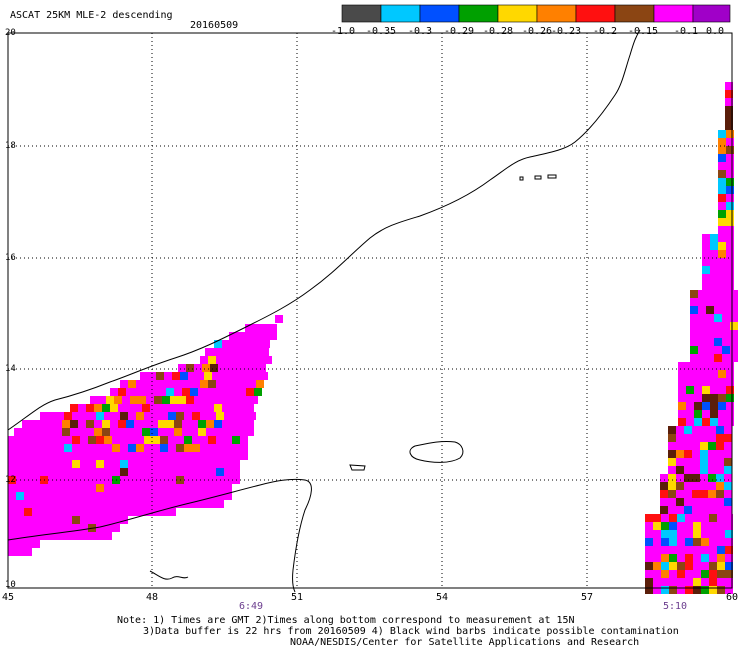 The width and height of the screenshot is (740, 650). I want to click on colorbar-label: -0.35, so click(381, 31).